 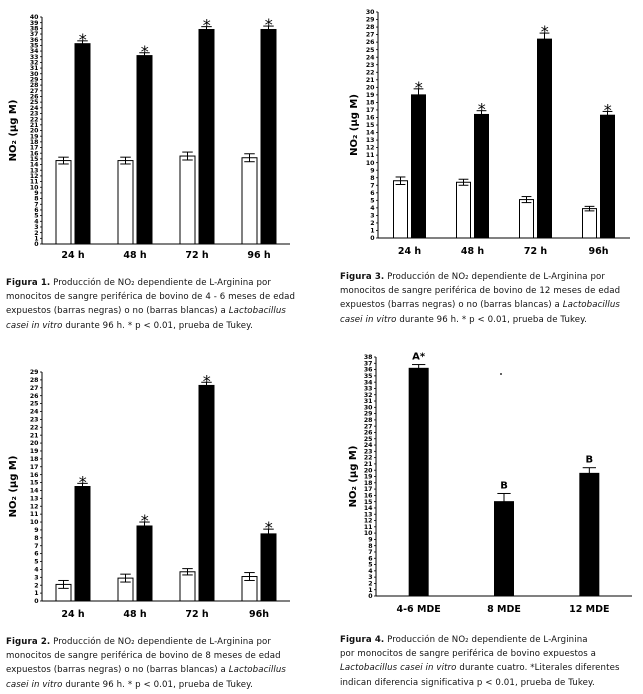 I want to click on y-tick-label: 36, so click(x=34, y=40).